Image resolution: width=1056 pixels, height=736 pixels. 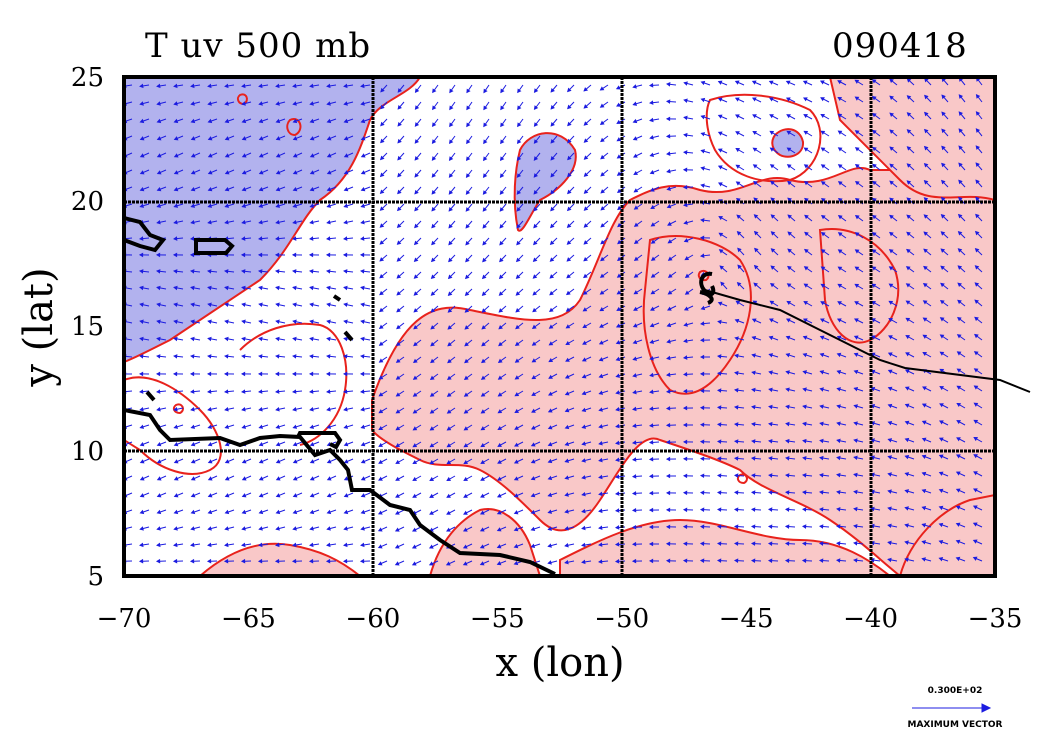 What do you see at coordinates (995, 619) in the screenshot?
I see `x-tick-label: −35` at bounding box center [995, 619].